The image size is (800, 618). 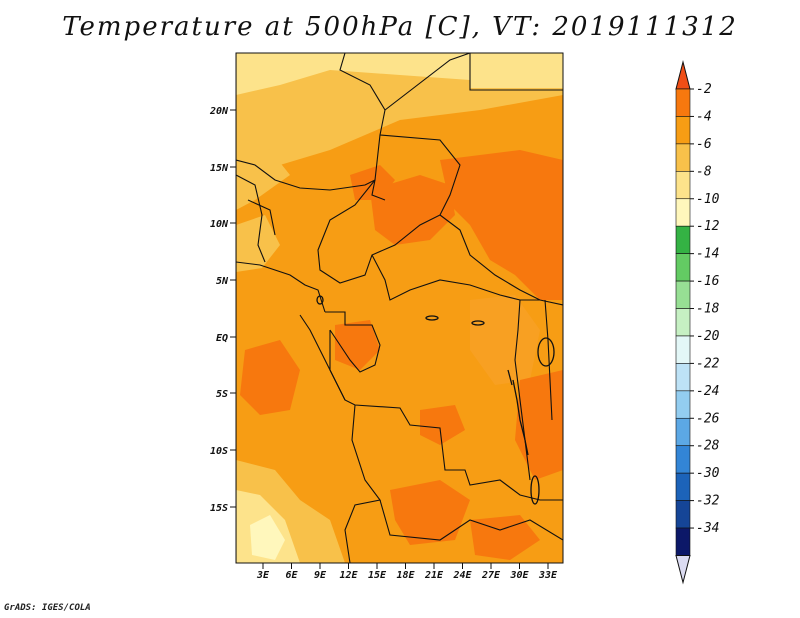 What do you see at coordinates (491, 575) in the screenshot?
I see `lon-tick-label: 27E` at bounding box center [491, 575].